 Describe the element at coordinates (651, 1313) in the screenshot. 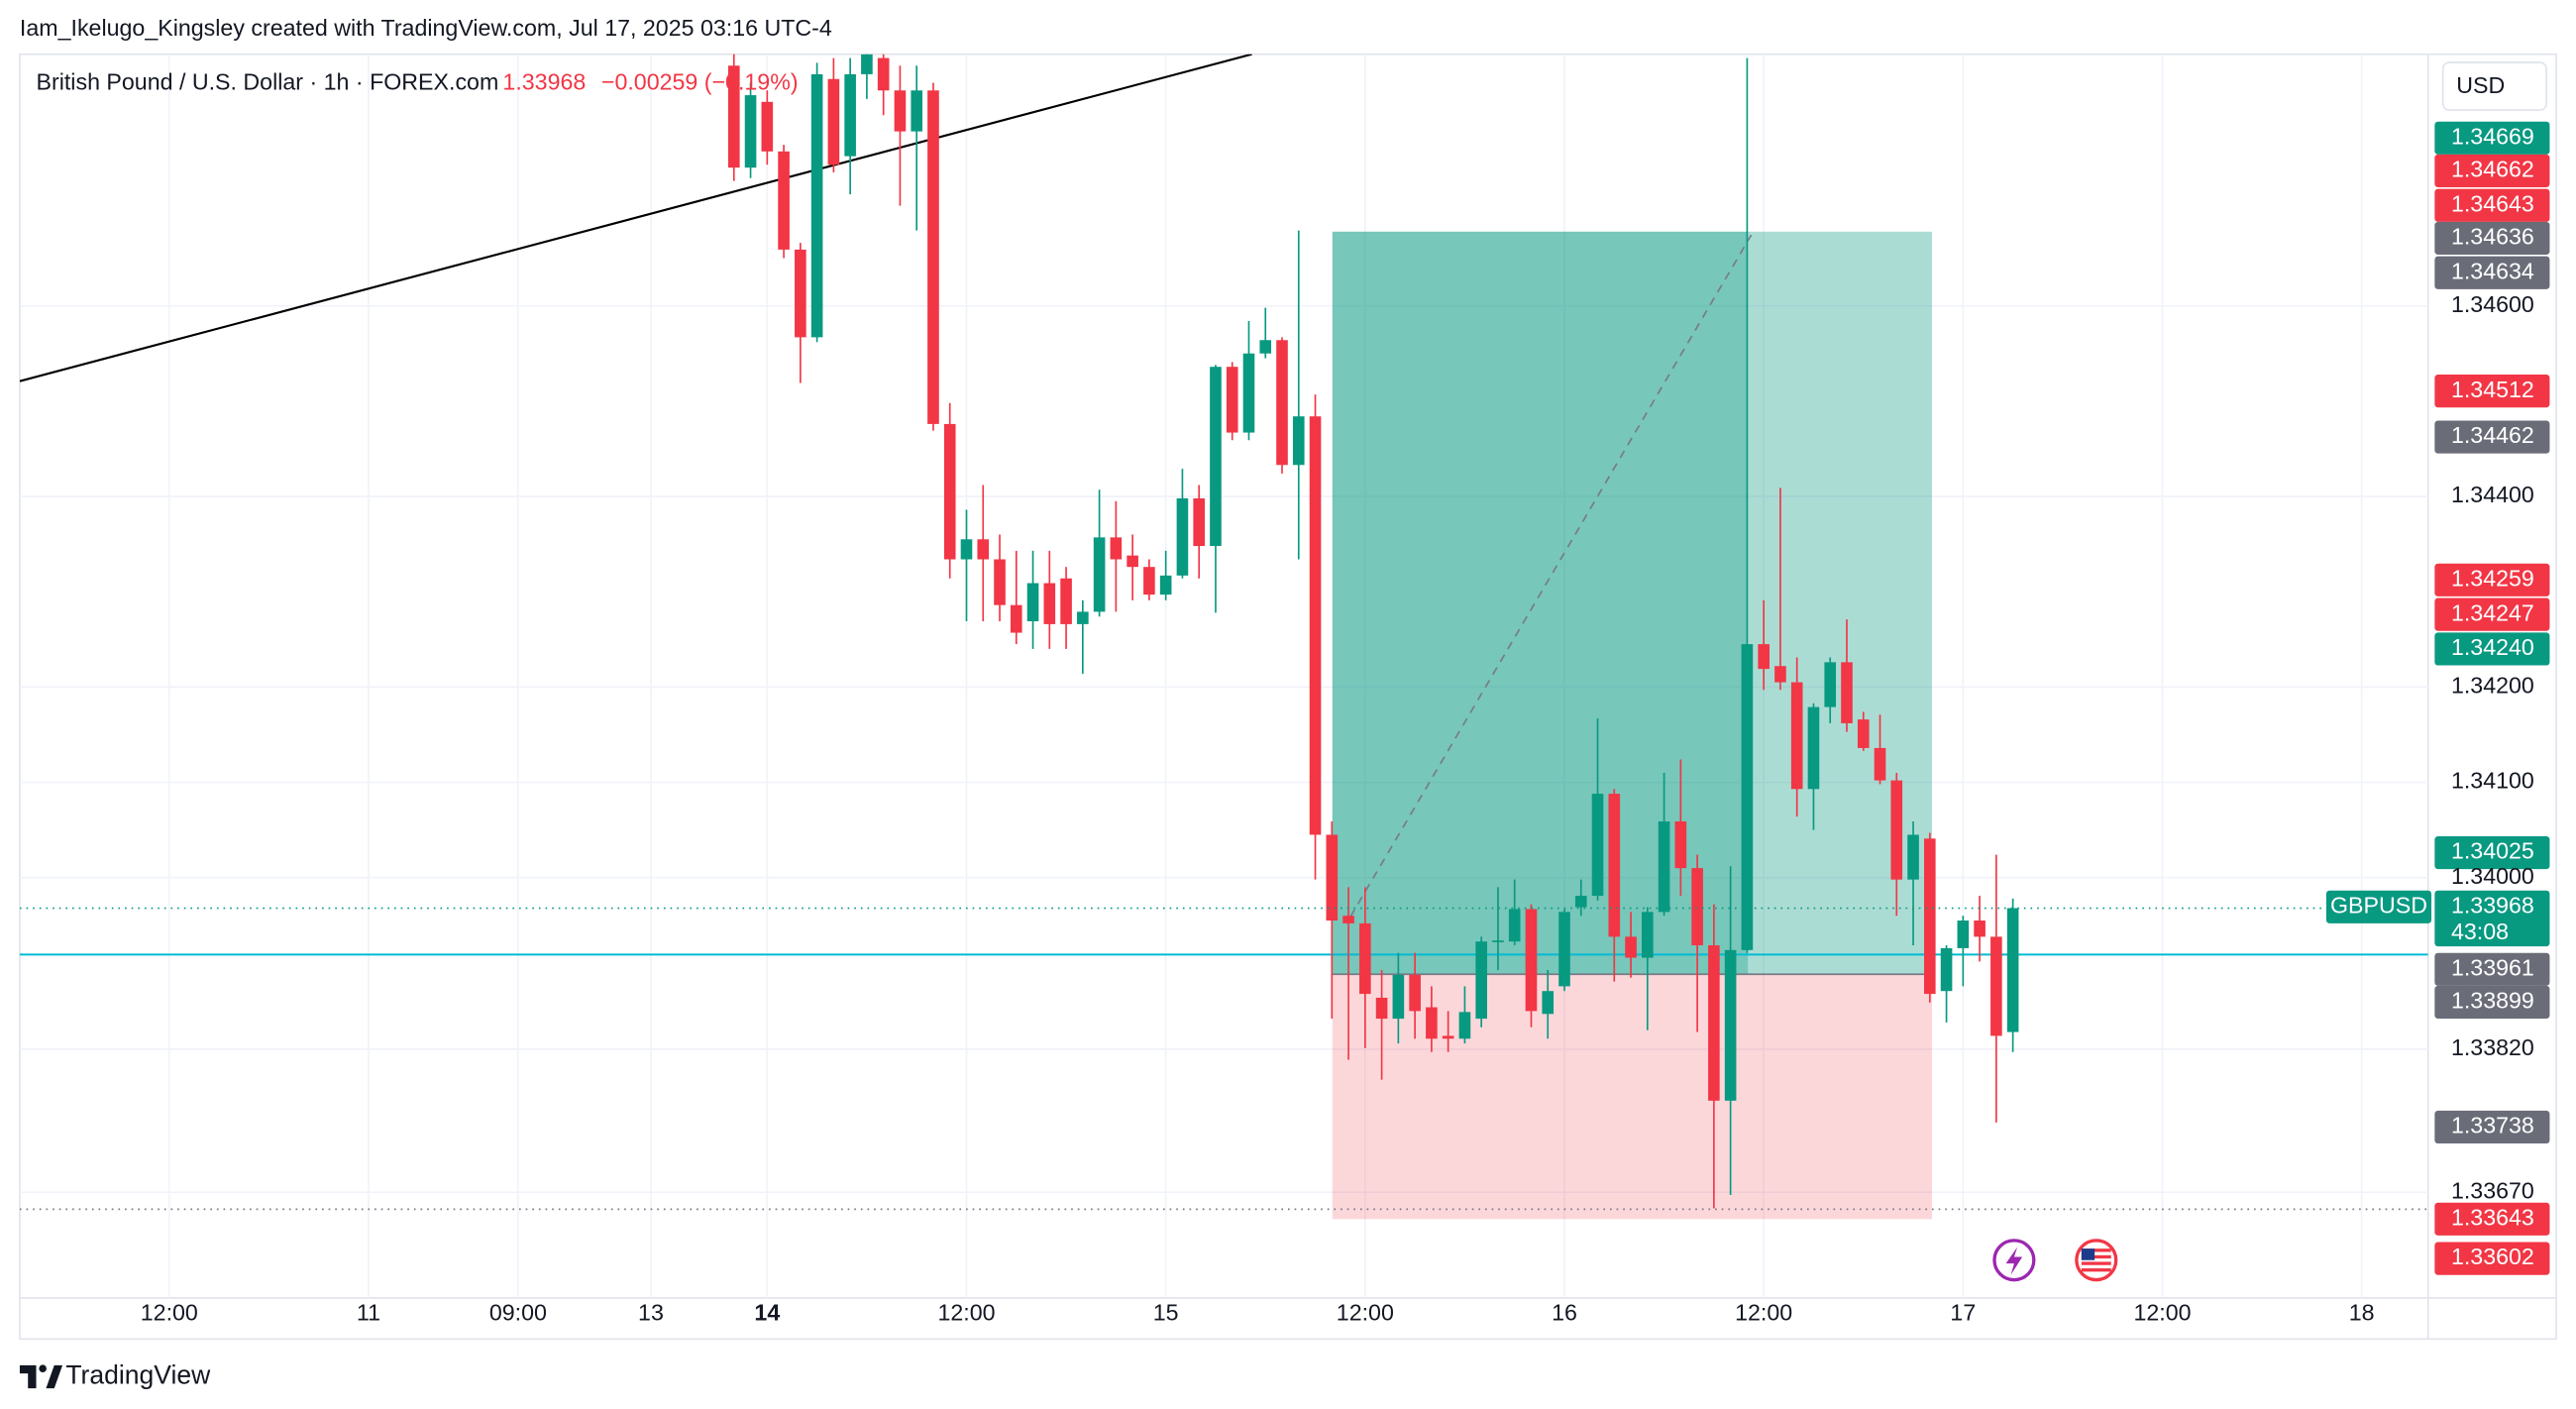

I see `x-tick-label: 13` at that location.